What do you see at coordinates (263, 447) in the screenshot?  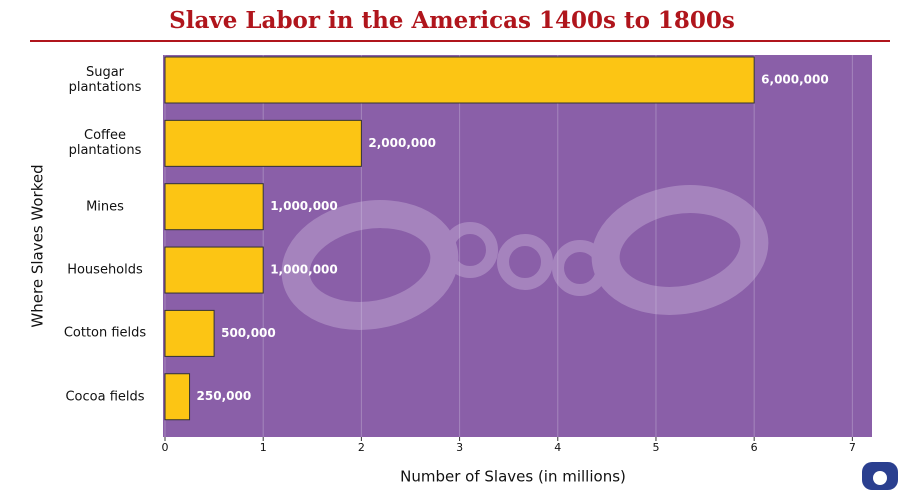 I see `x-tick-label: 1` at bounding box center [263, 447].